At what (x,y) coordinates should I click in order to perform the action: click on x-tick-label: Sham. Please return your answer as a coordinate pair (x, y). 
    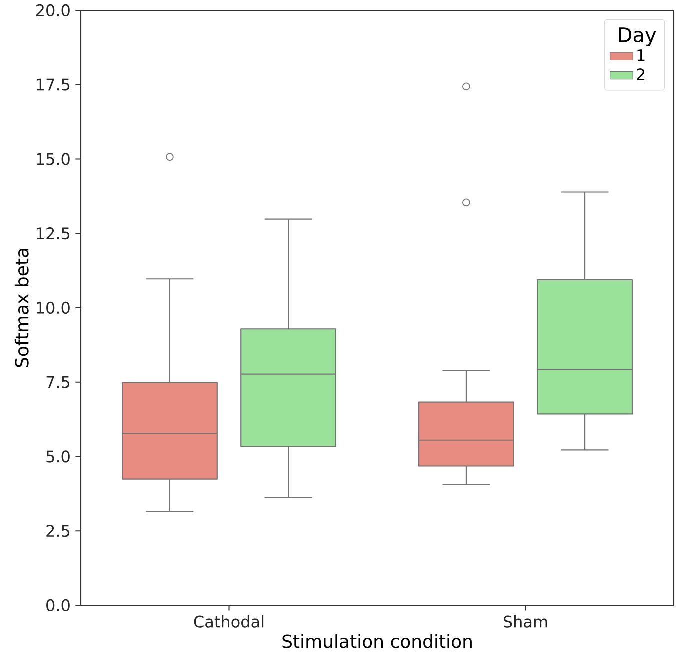
    Looking at the image, I should click on (526, 622).